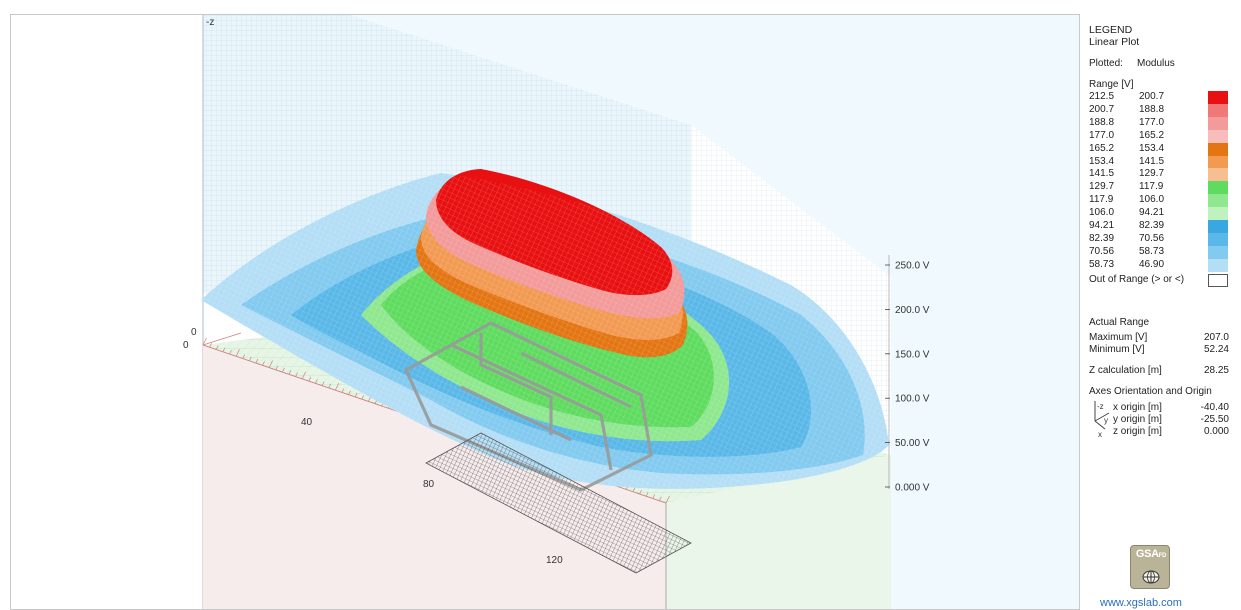  I want to click on range-to: 58.73, so click(1152, 251).